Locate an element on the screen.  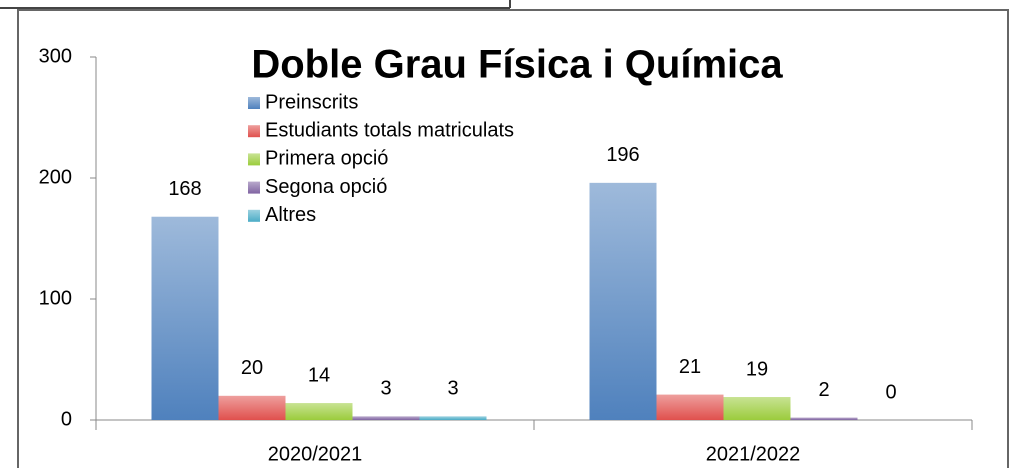
chart-title: Doble Grau Física i Química is located at coordinates (517, 65).